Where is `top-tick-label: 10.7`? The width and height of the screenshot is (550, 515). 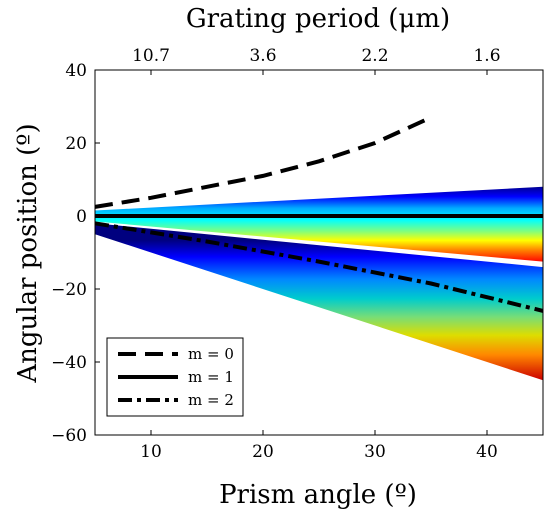
top-tick-label: 10.7 is located at coordinates (151, 56).